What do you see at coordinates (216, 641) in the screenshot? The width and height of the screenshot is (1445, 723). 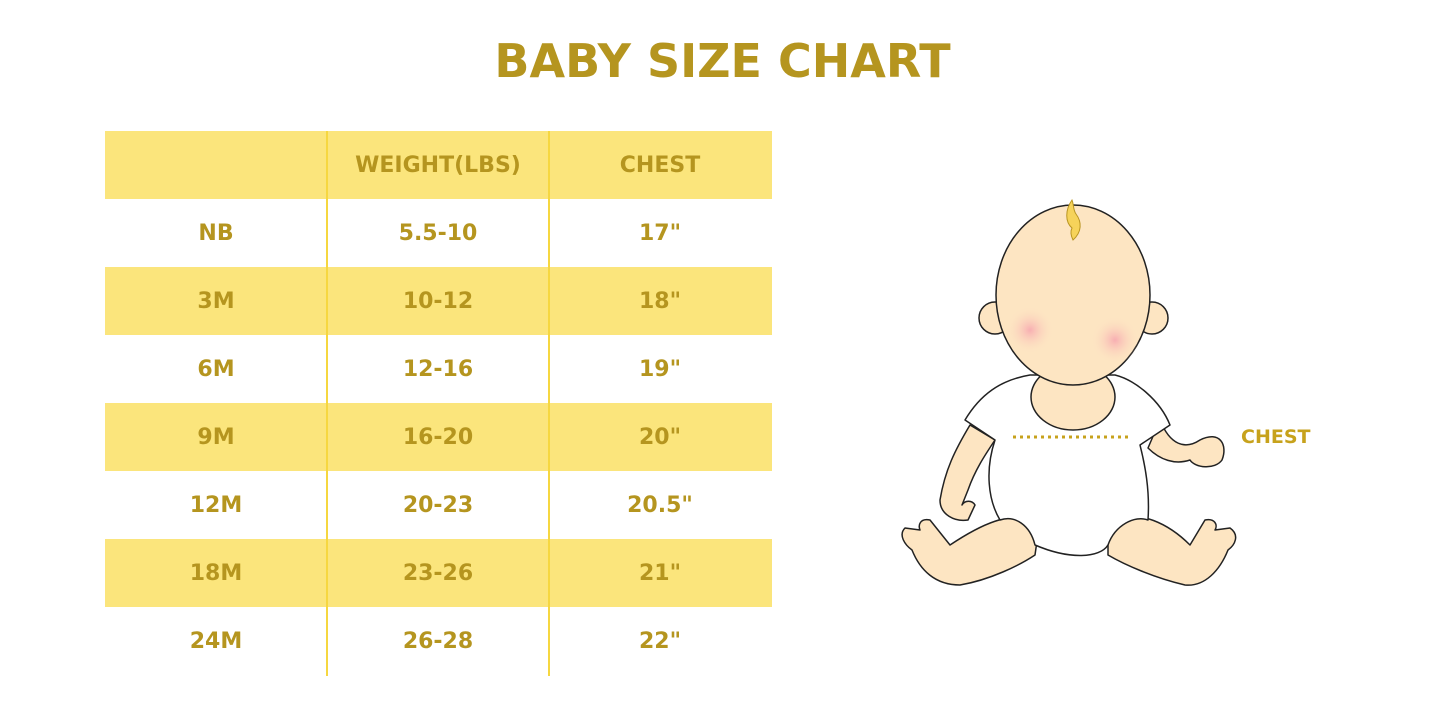 I see `size-cell: 24M` at bounding box center [216, 641].